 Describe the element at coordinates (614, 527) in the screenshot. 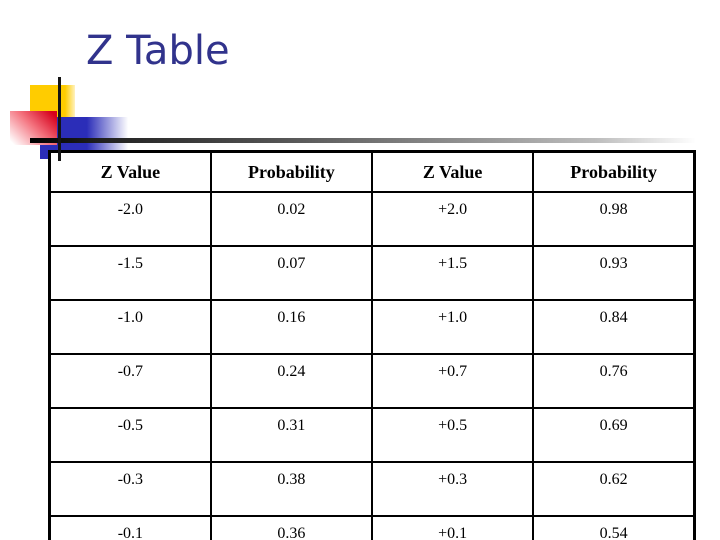

I see `cell-probability: 0.54` at that location.